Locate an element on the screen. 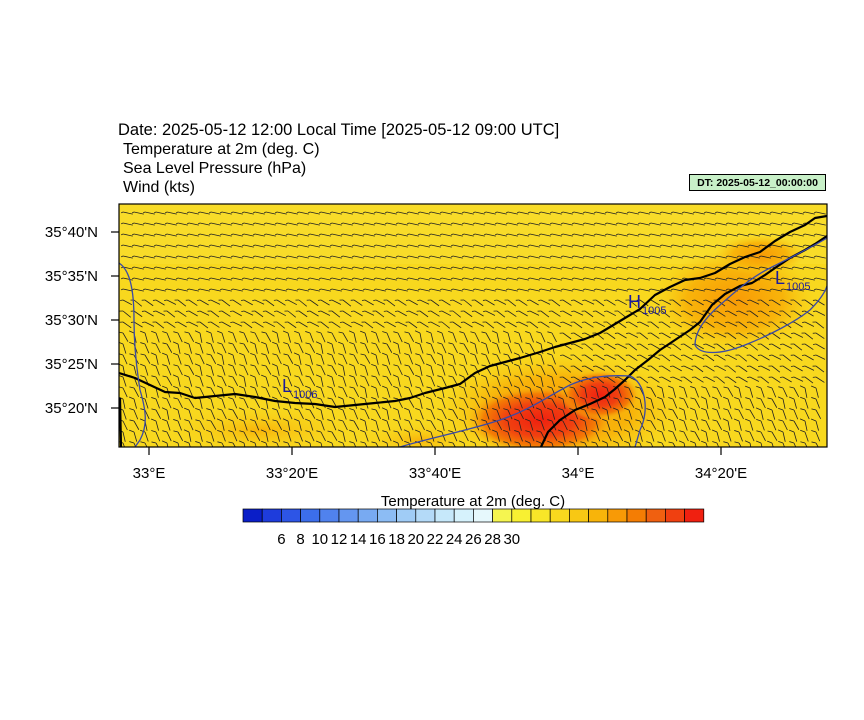  colorbar-label: 28 is located at coordinates (492, 539).